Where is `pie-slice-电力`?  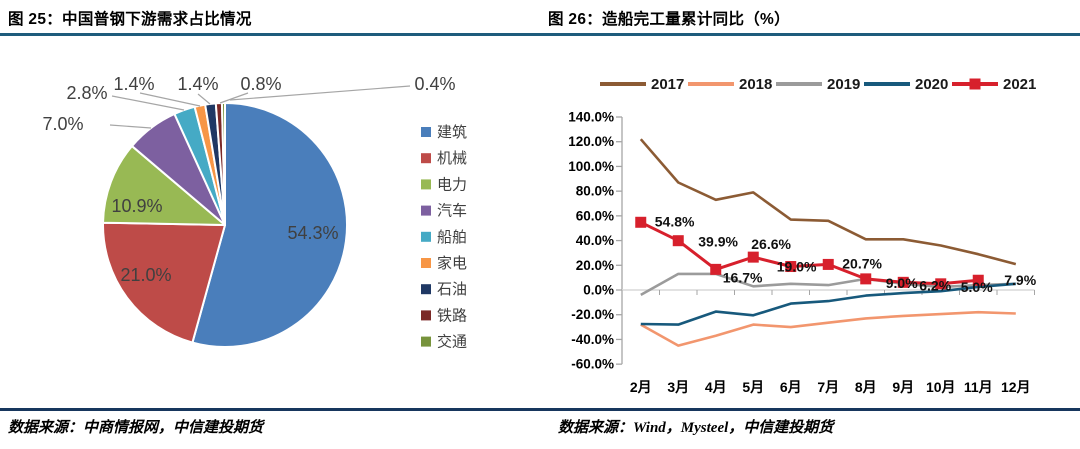
pie-slice-电力 is located at coordinates (164, 185).